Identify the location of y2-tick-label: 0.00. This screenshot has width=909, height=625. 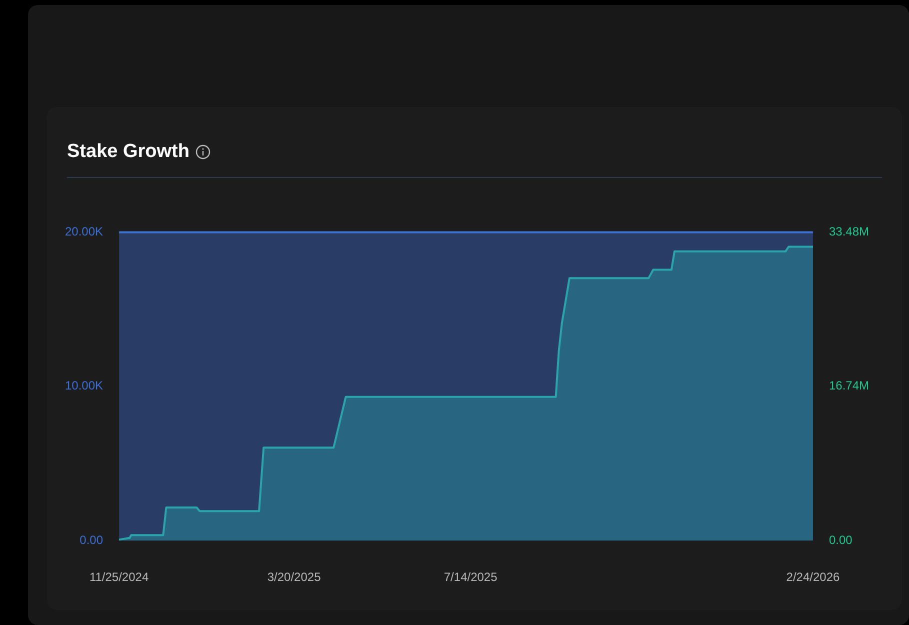
(840, 539).